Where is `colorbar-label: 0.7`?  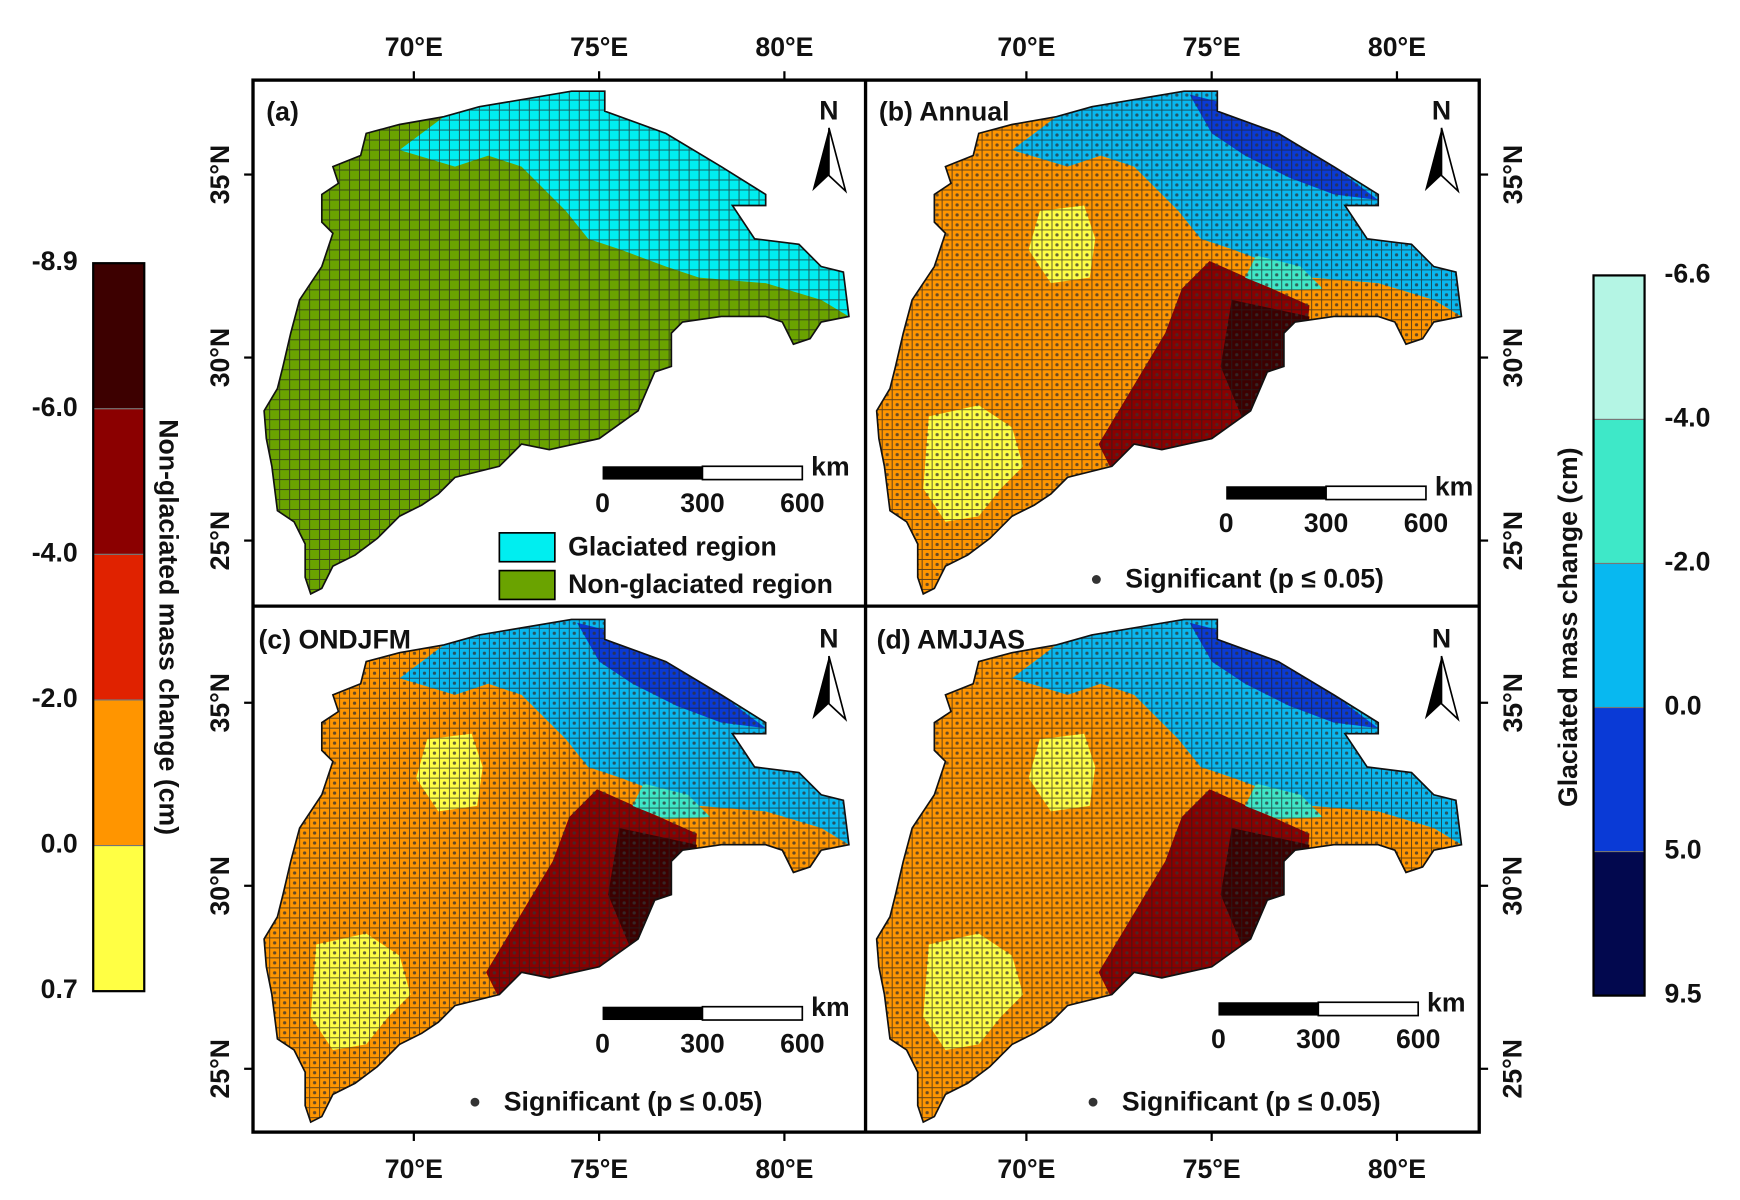 colorbar-label: 0.7 is located at coordinates (59, 989).